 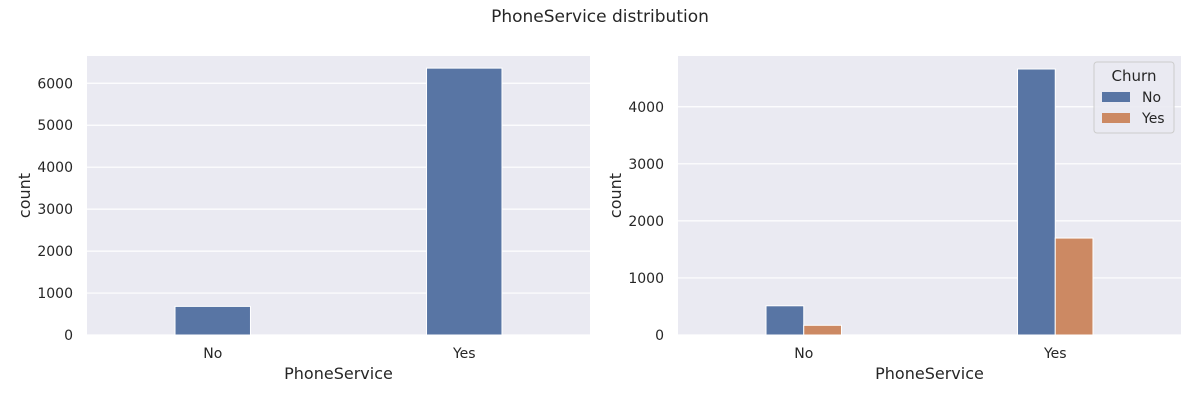 What do you see at coordinates (1036, 202) in the screenshot?
I see `bar-yes-churn-no` at bounding box center [1036, 202].